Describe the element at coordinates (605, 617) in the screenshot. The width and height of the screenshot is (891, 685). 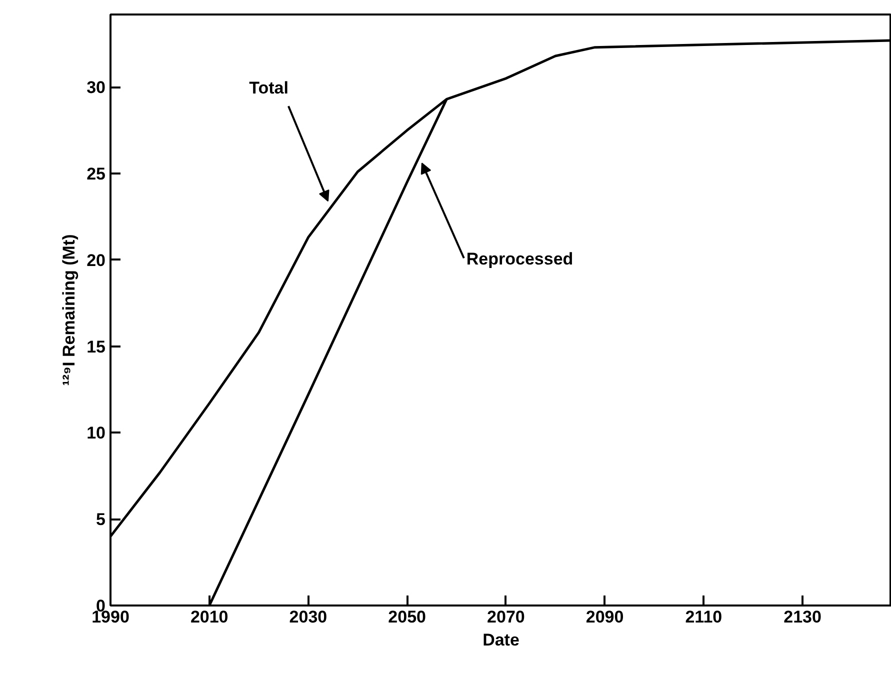
I see `x-tick-label: 2090` at that location.